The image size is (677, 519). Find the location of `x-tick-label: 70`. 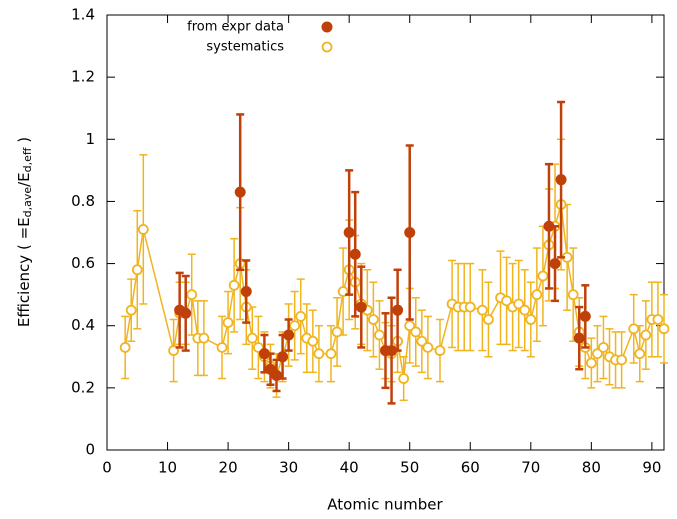

x-tick-label: 70 is located at coordinates (530, 468).